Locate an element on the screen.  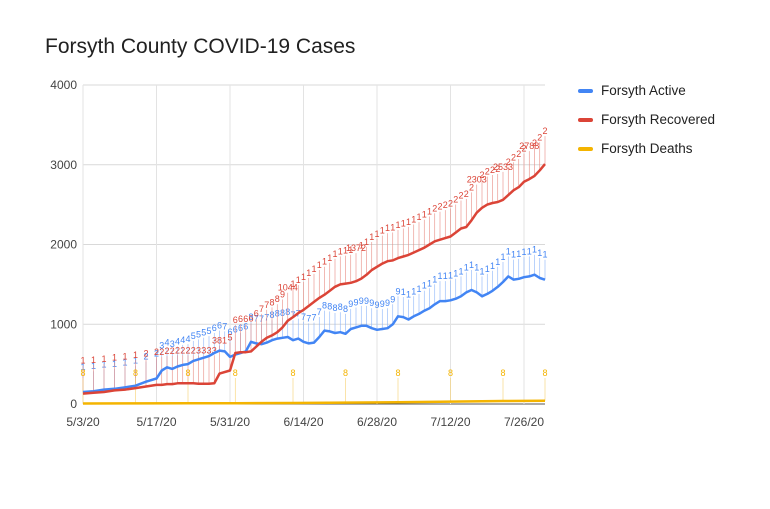
legend-item-active: Forsyth Active is located at coordinates (646, 90).